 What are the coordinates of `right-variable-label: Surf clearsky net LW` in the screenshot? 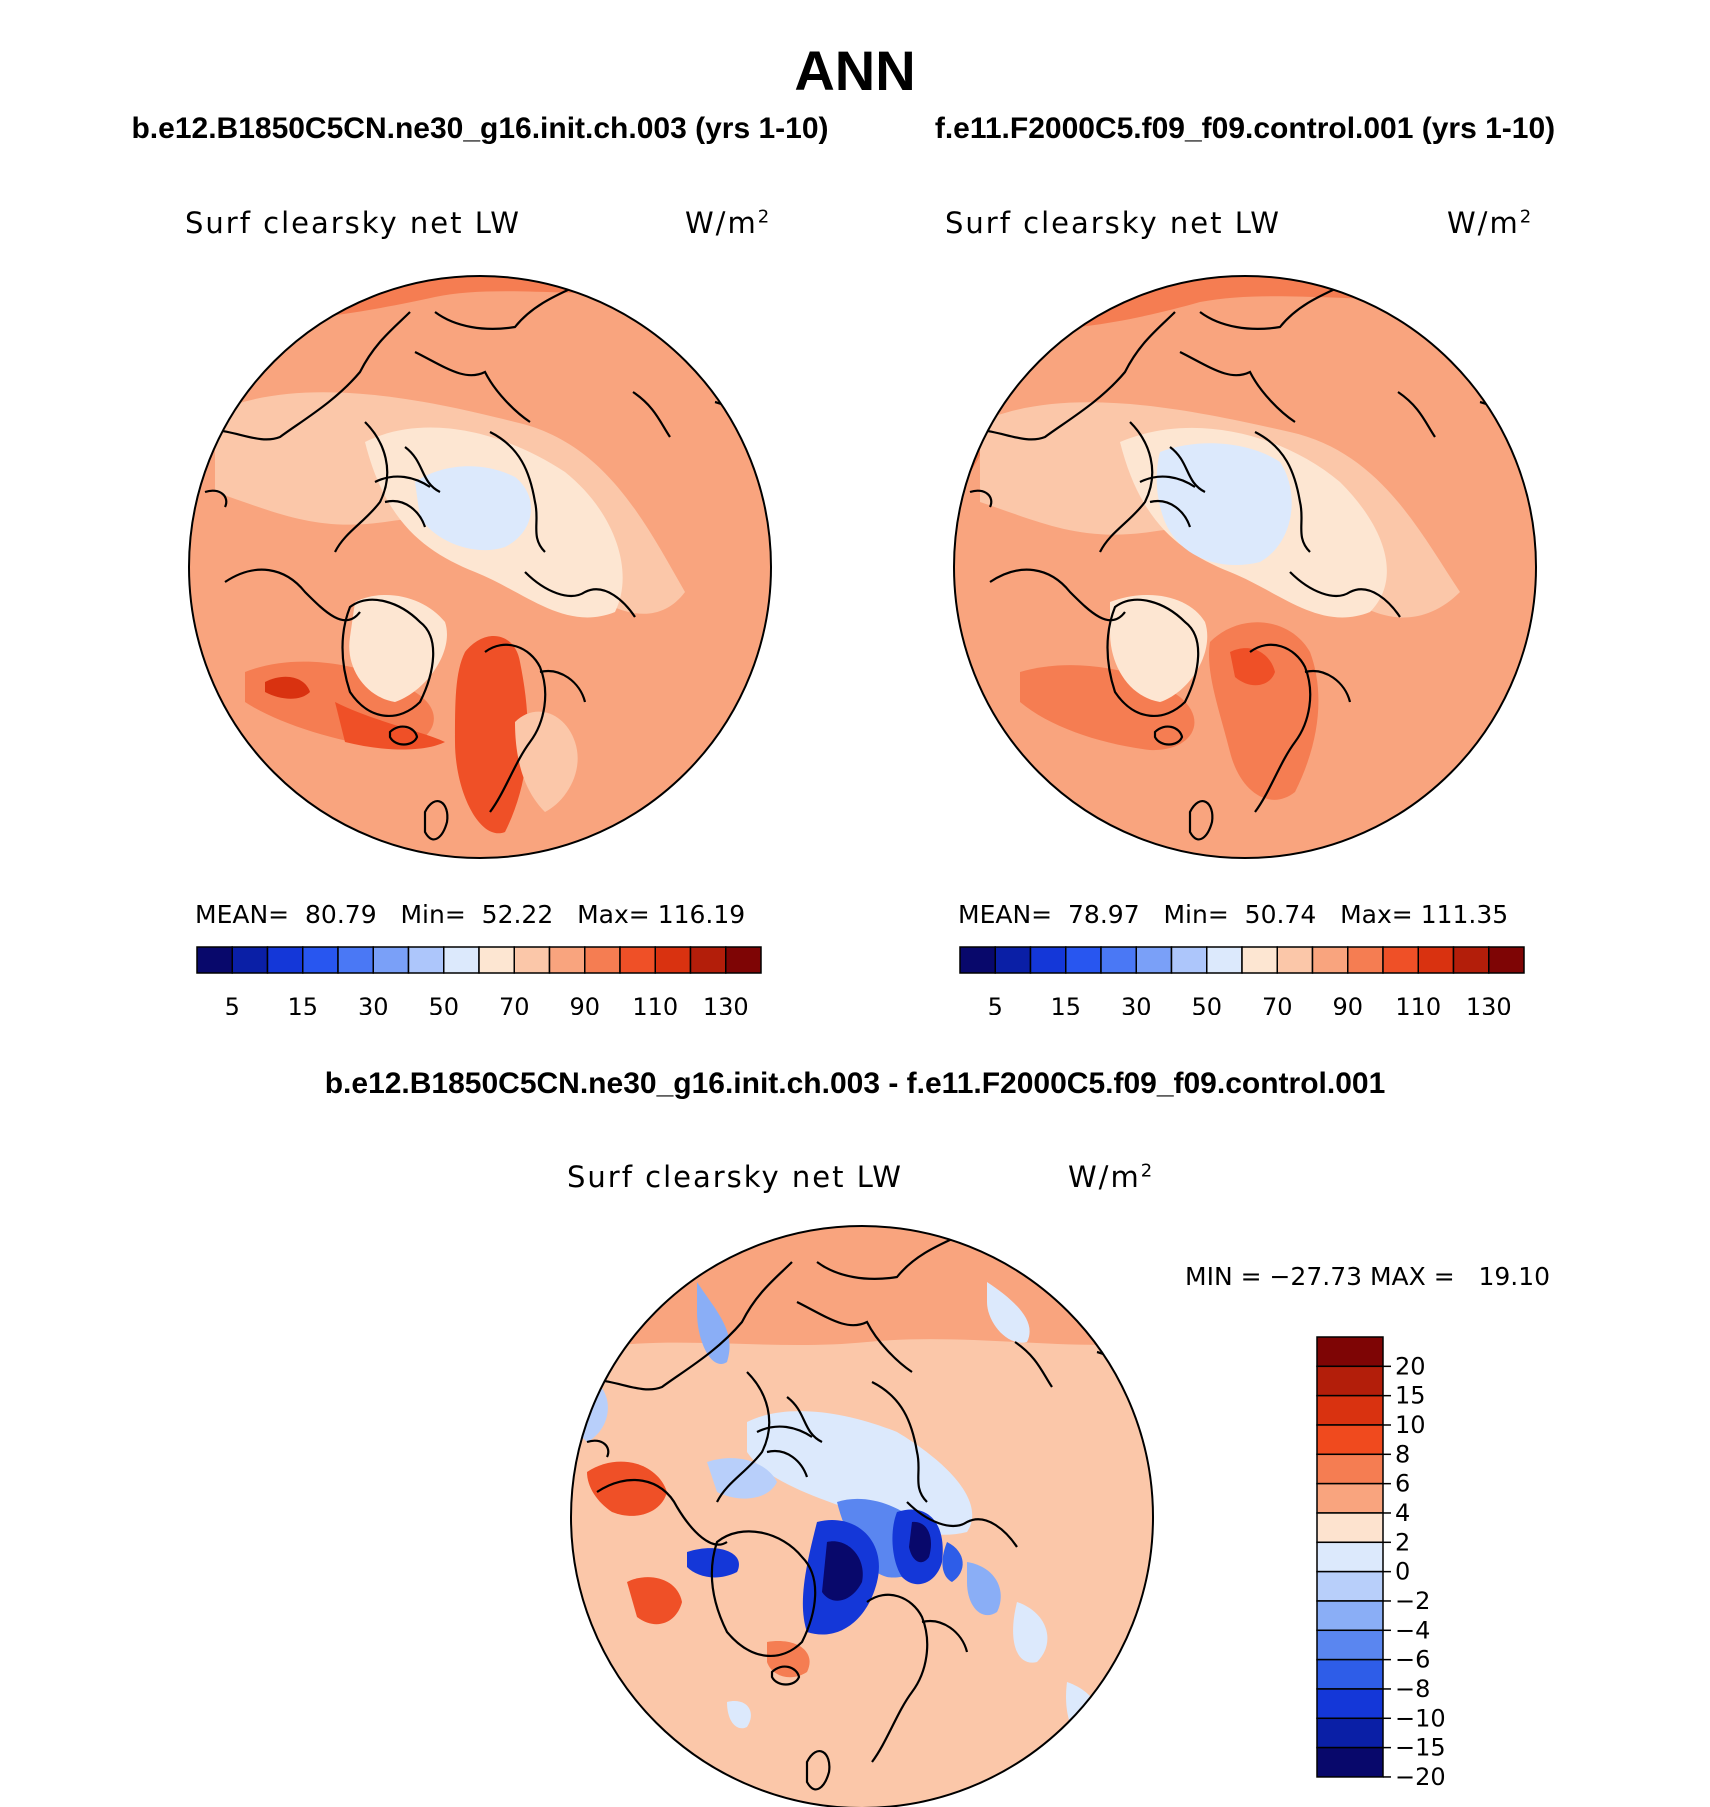 It's located at (1113, 223).